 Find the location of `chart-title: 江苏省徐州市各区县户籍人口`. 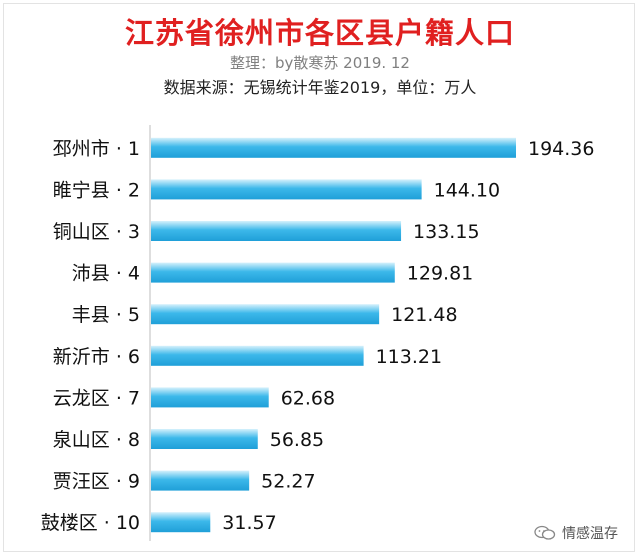

chart-title: 江苏省徐州市各区县户籍人口 is located at coordinates (319, 33).